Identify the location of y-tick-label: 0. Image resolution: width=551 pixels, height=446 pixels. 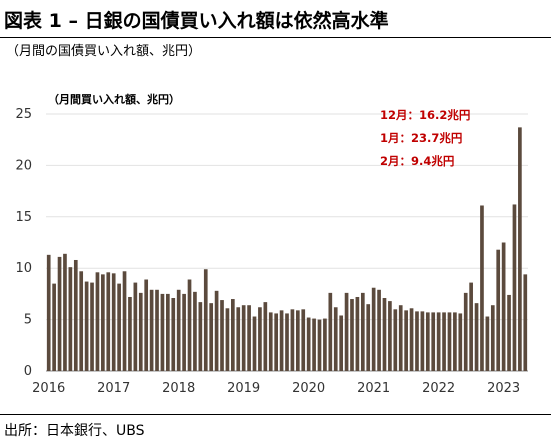
(28, 371).